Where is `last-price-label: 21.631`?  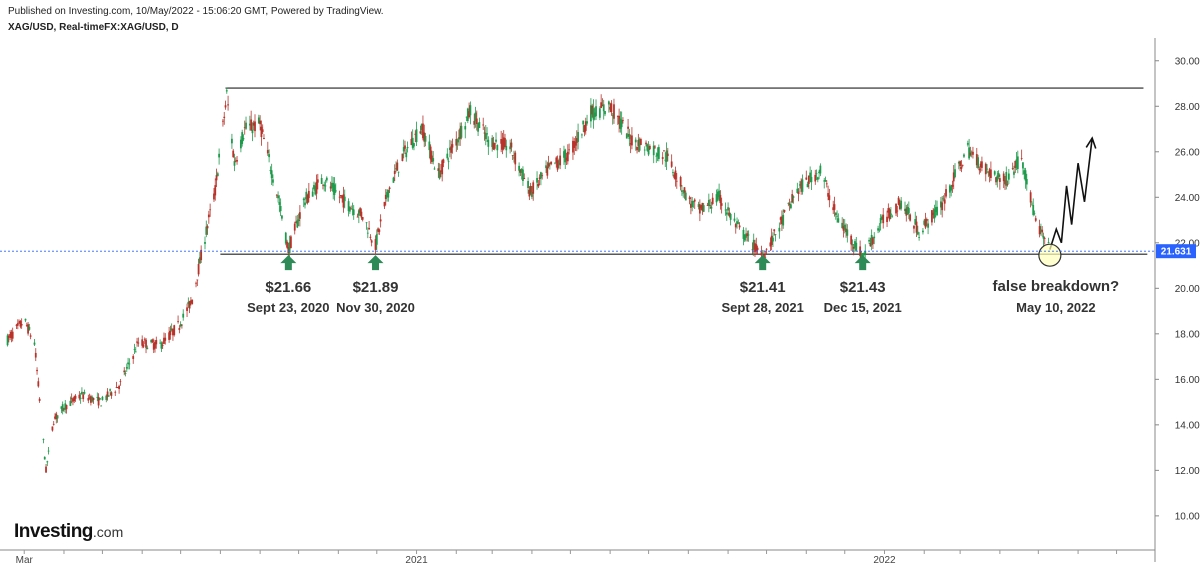 last-price-label: 21.631 is located at coordinates (1176, 252).